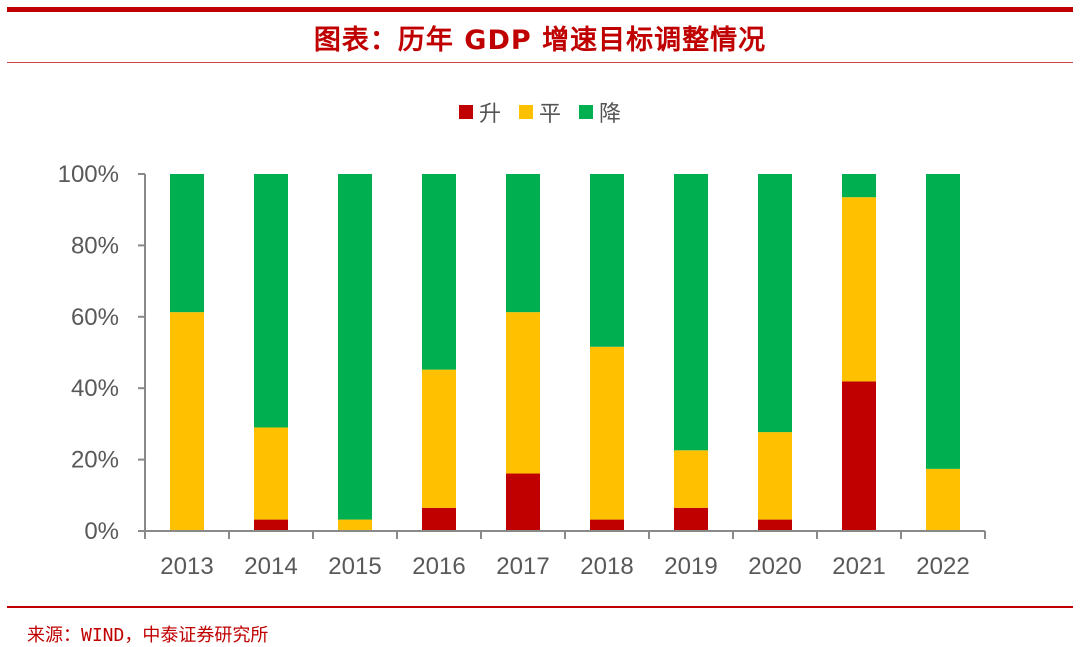 This screenshot has height=647, width=1080. I want to click on bar-segment-2021-down, so click(859, 186).